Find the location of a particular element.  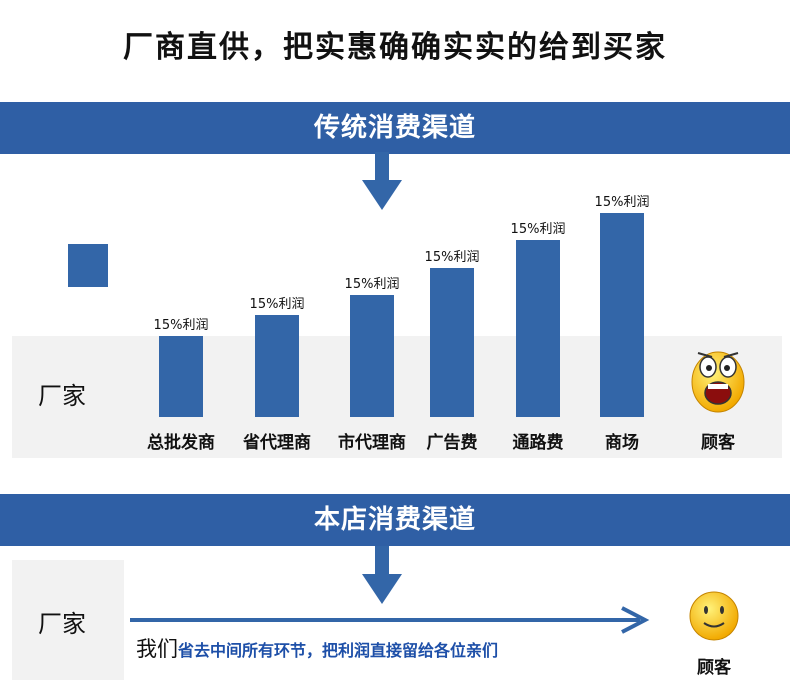

smiling-face-icon is located at coordinates (714, 616).